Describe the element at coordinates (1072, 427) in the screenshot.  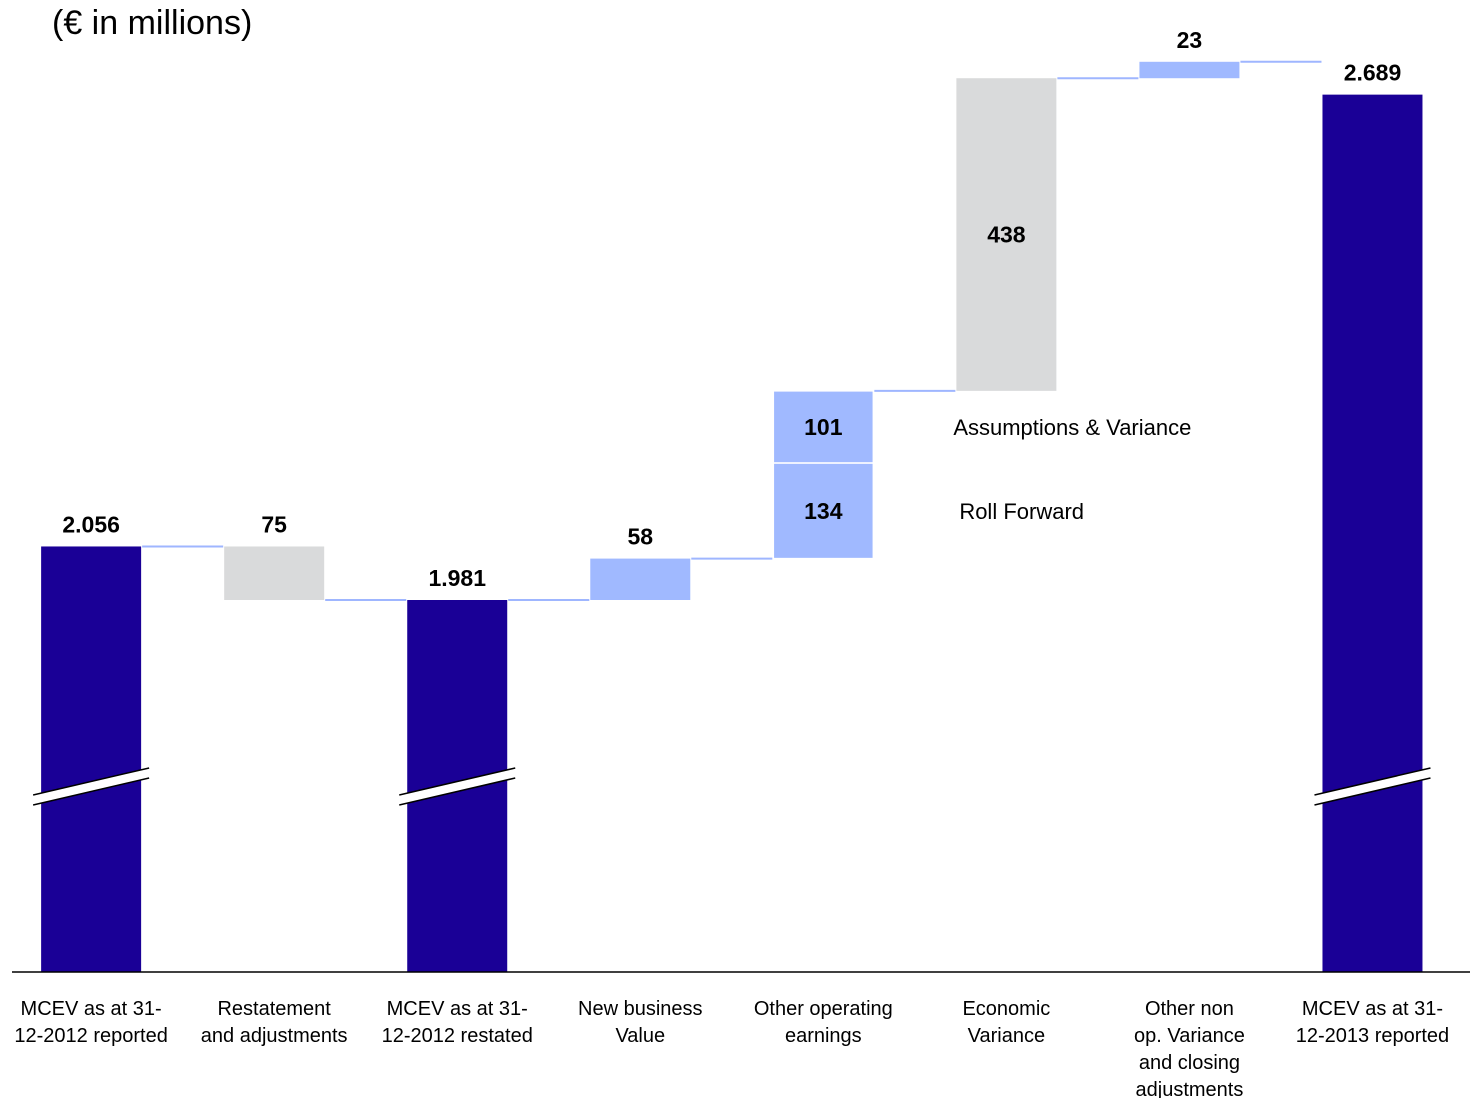
I see `segment-name-label: Assumptions & Variance` at that location.